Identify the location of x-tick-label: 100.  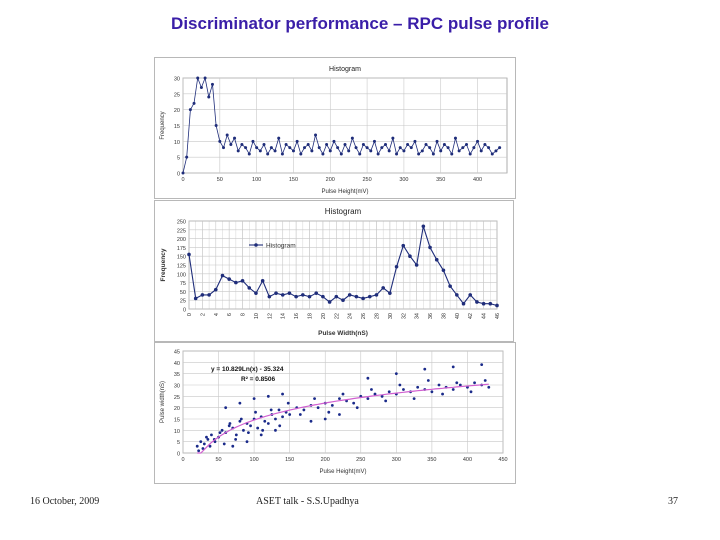
(254, 460).